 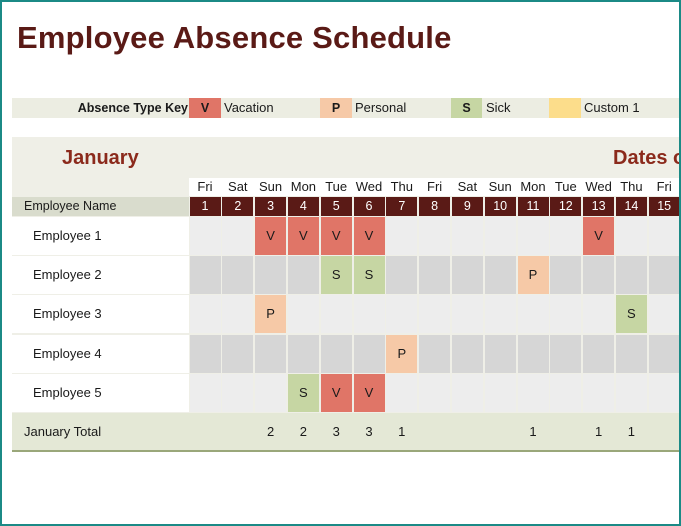 I want to click on date-number-header: 11, so click(x=533, y=206).